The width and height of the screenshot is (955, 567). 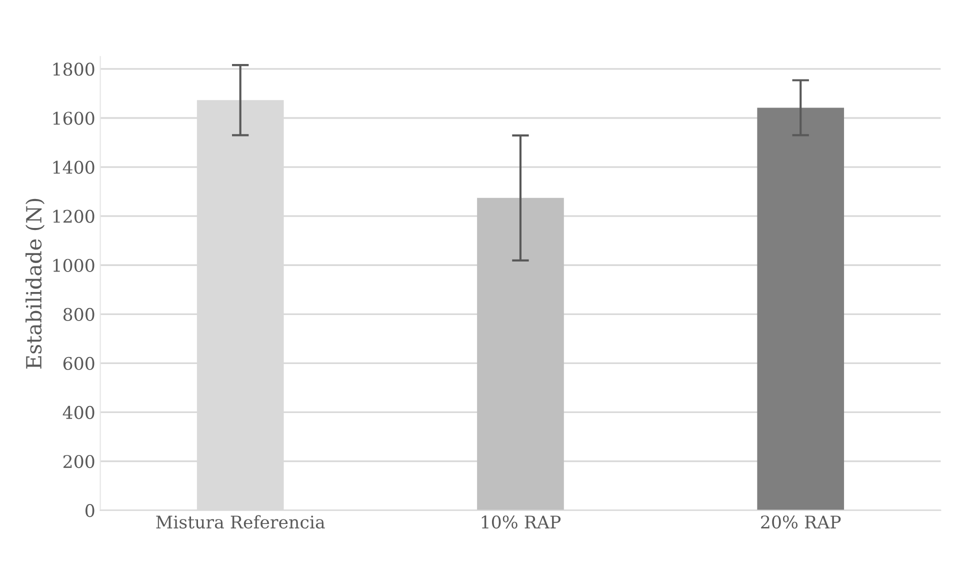 I want to click on y-tick-label: 400, so click(x=78, y=413).